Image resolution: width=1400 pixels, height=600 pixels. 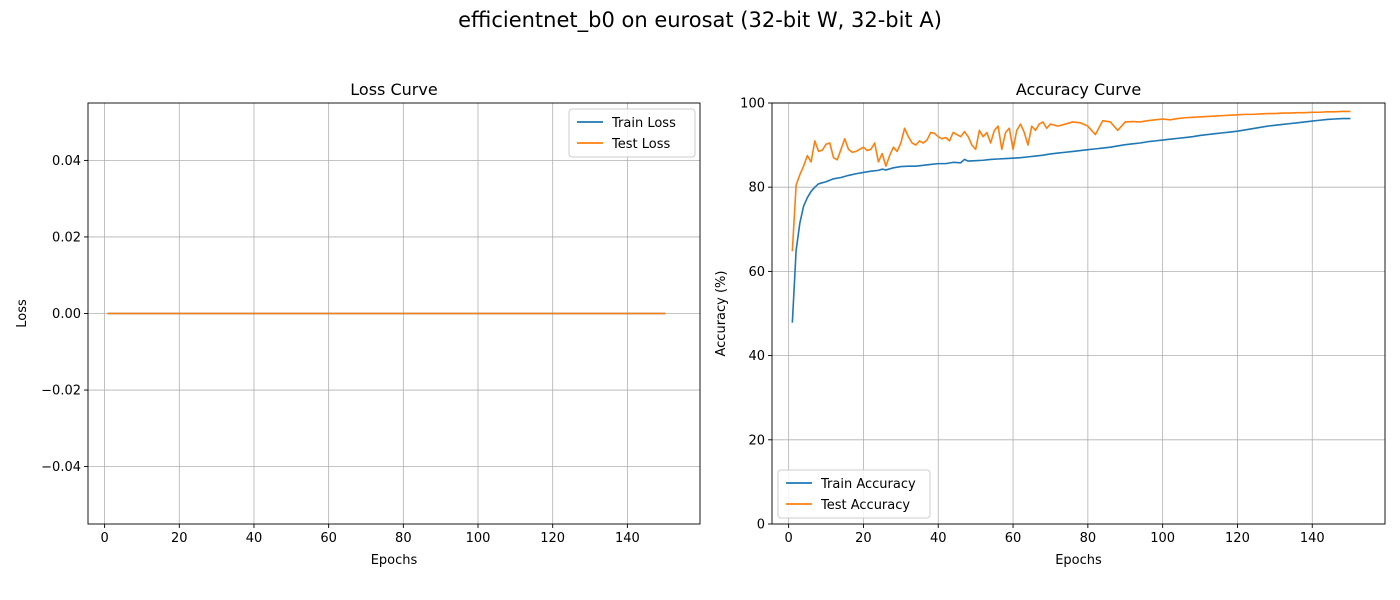 What do you see at coordinates (756, 356) in the screenshot?
I see `accuracy-y-tick-label: 40` at bounding box center [756, 356].